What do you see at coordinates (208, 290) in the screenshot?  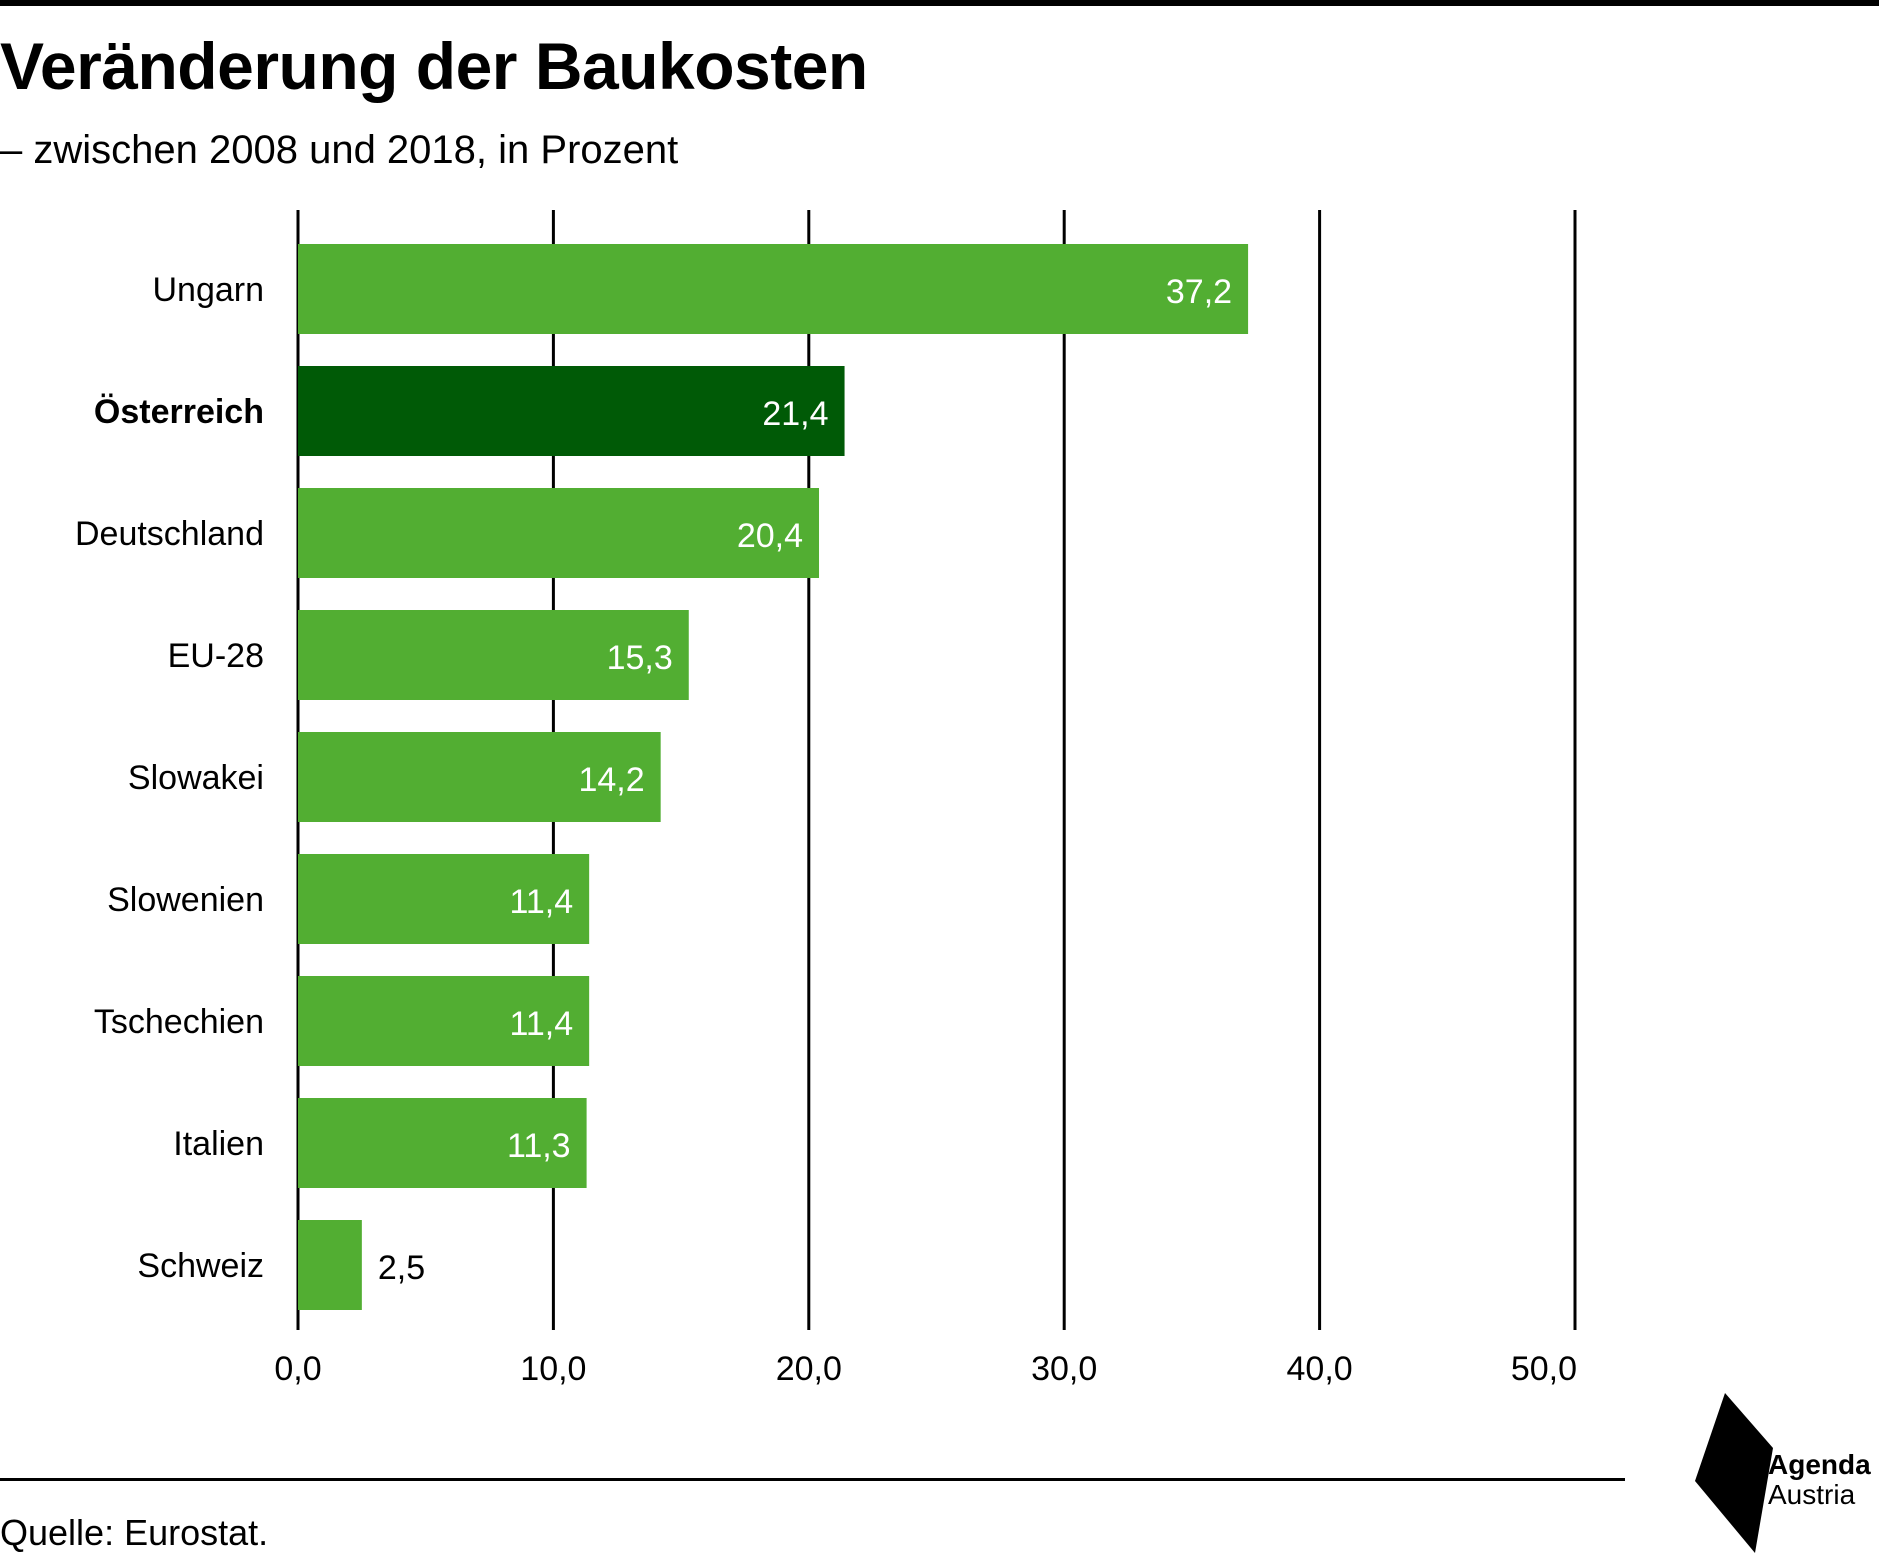 I see `category-label: Ungarn` at bounding box center [208, 290].